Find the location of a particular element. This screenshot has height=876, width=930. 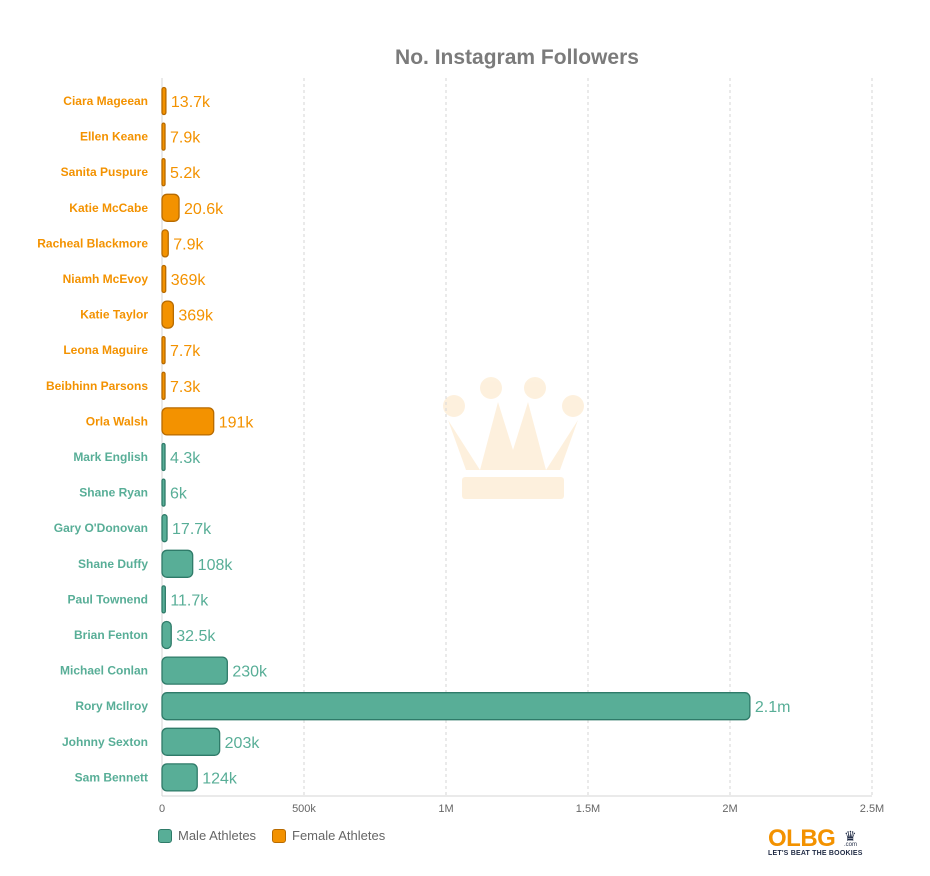

logo-com: .com is located at coordinates (851, 845).